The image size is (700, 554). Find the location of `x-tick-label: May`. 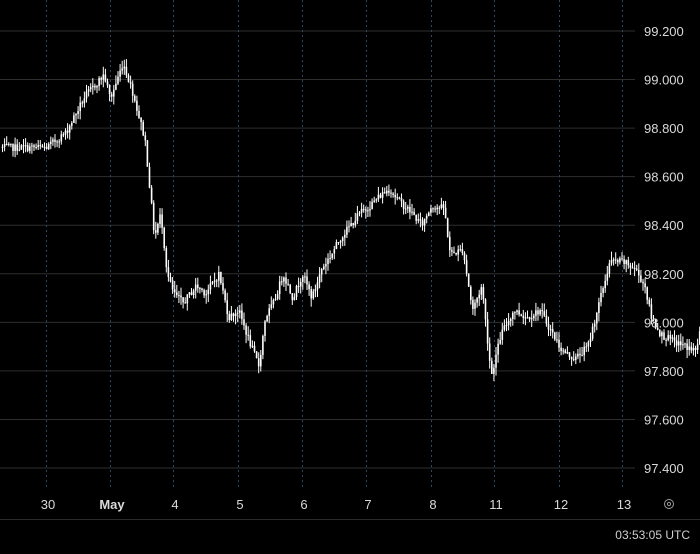

x-tick-label: May is located at coordinates (112, 504).